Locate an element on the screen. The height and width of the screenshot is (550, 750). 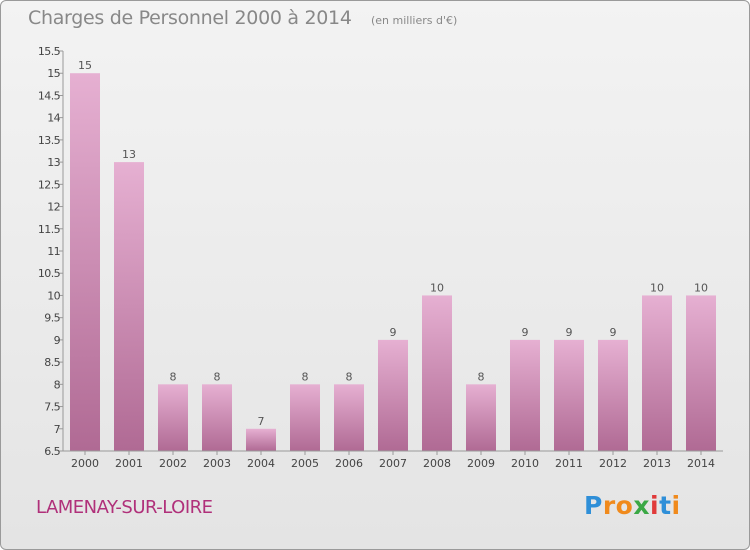
x-tick-label: 2008 is located at coordinates (437, 463).